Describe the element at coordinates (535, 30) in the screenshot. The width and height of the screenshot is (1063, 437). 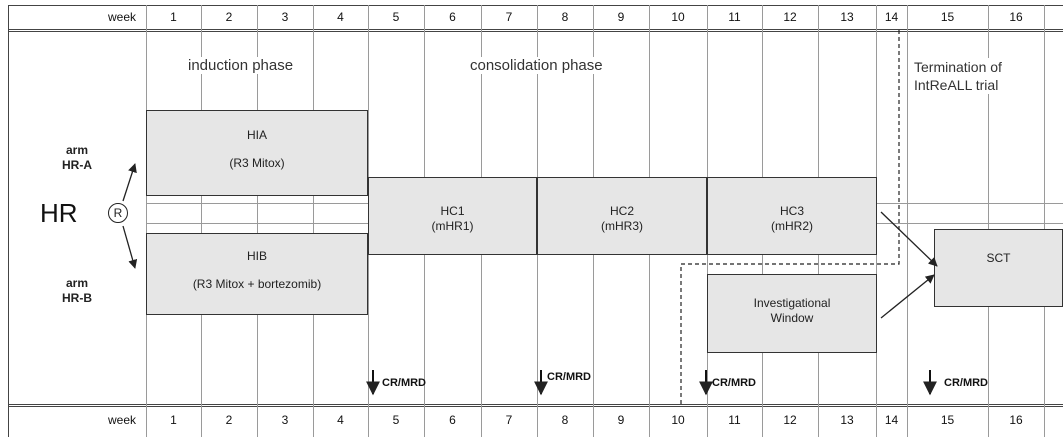
I see `grid-header-rule` at that location.